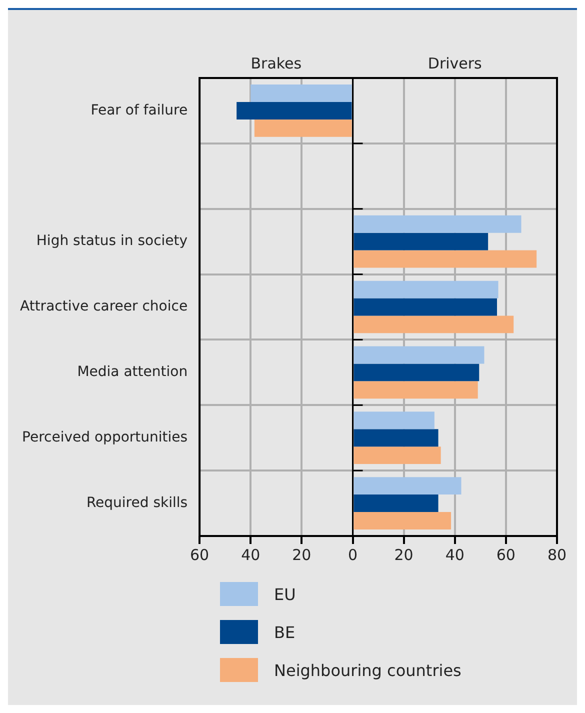 This screenshot has height=713, width=585. I want to click on y-tick-label: Media attention, so click(132, 372).